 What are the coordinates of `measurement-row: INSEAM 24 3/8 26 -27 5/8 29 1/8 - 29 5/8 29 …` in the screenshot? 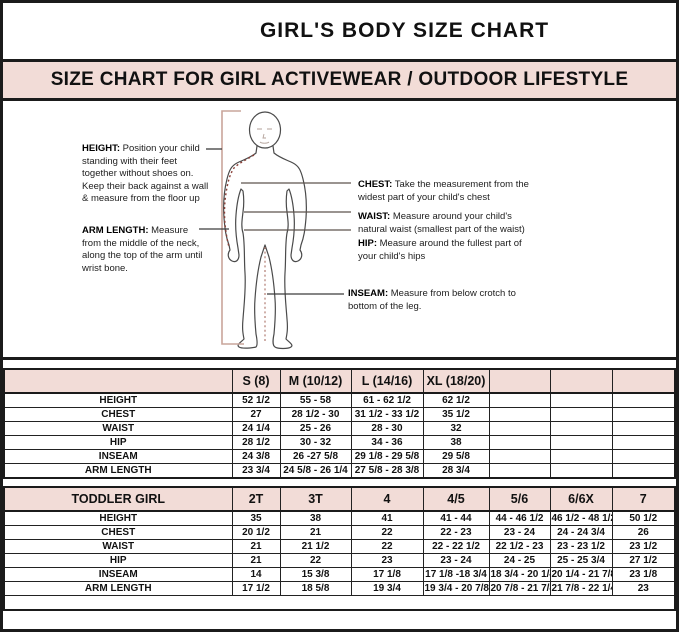 It's located at (339, 456).